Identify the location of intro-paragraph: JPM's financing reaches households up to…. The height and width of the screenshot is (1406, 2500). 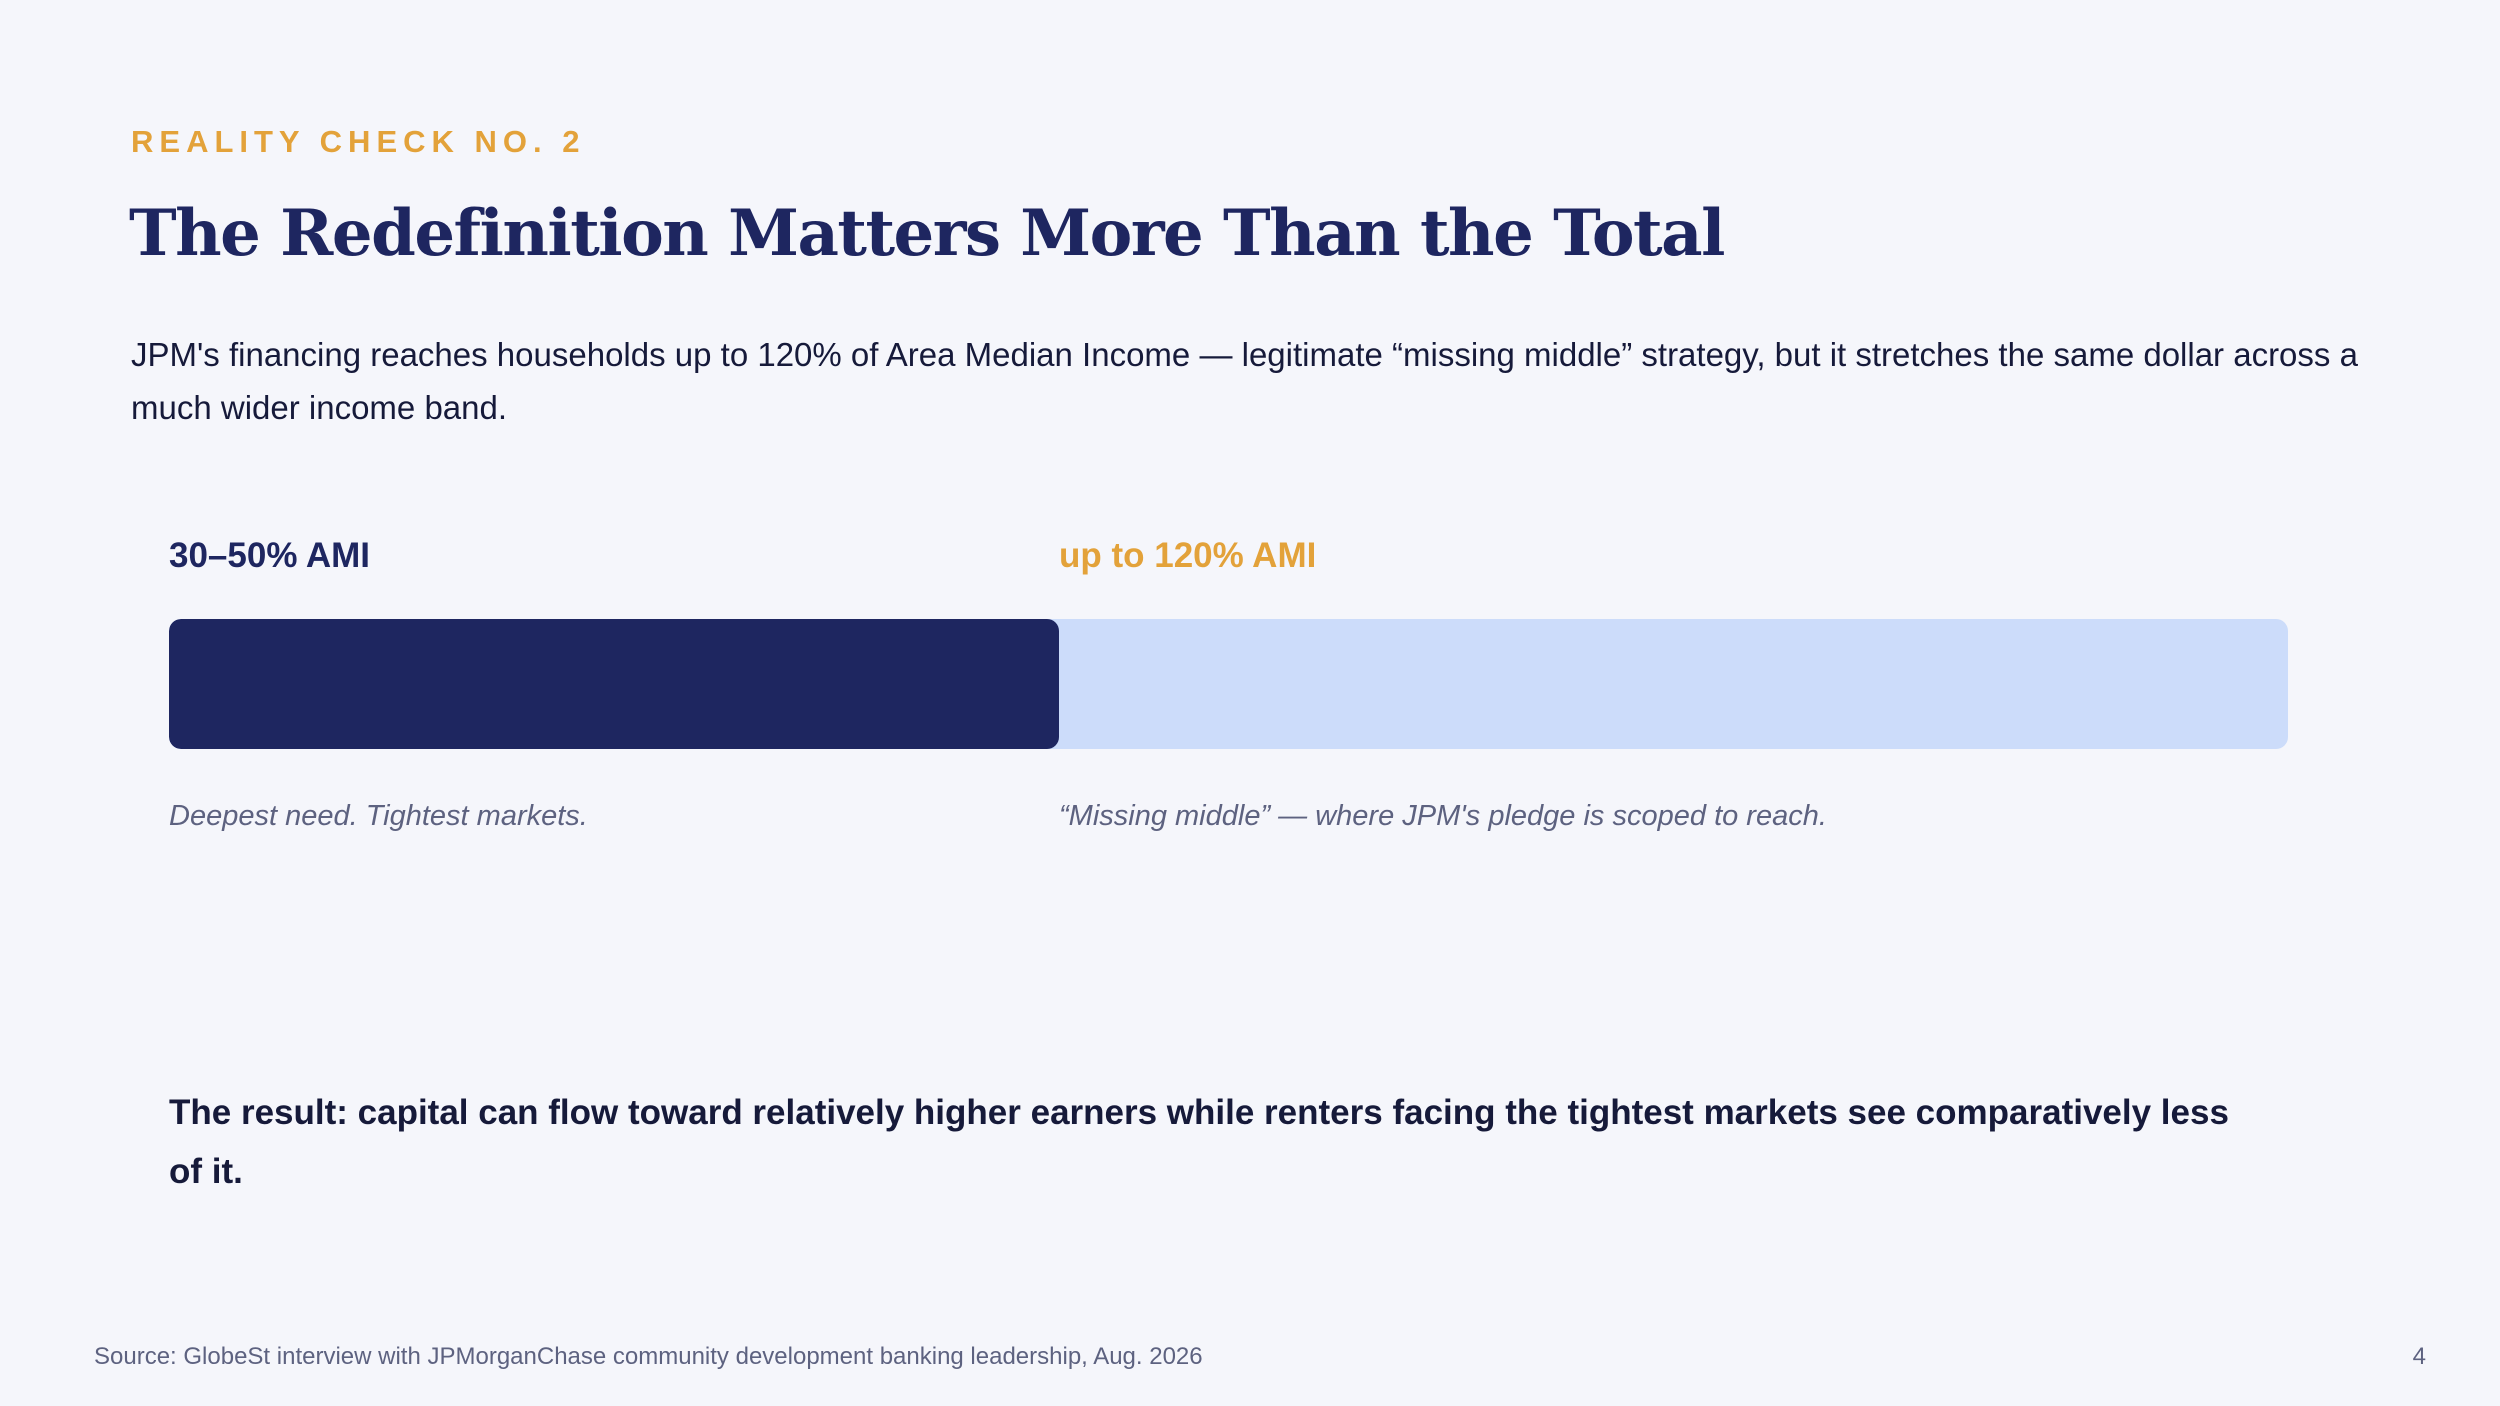
(1244, 381).